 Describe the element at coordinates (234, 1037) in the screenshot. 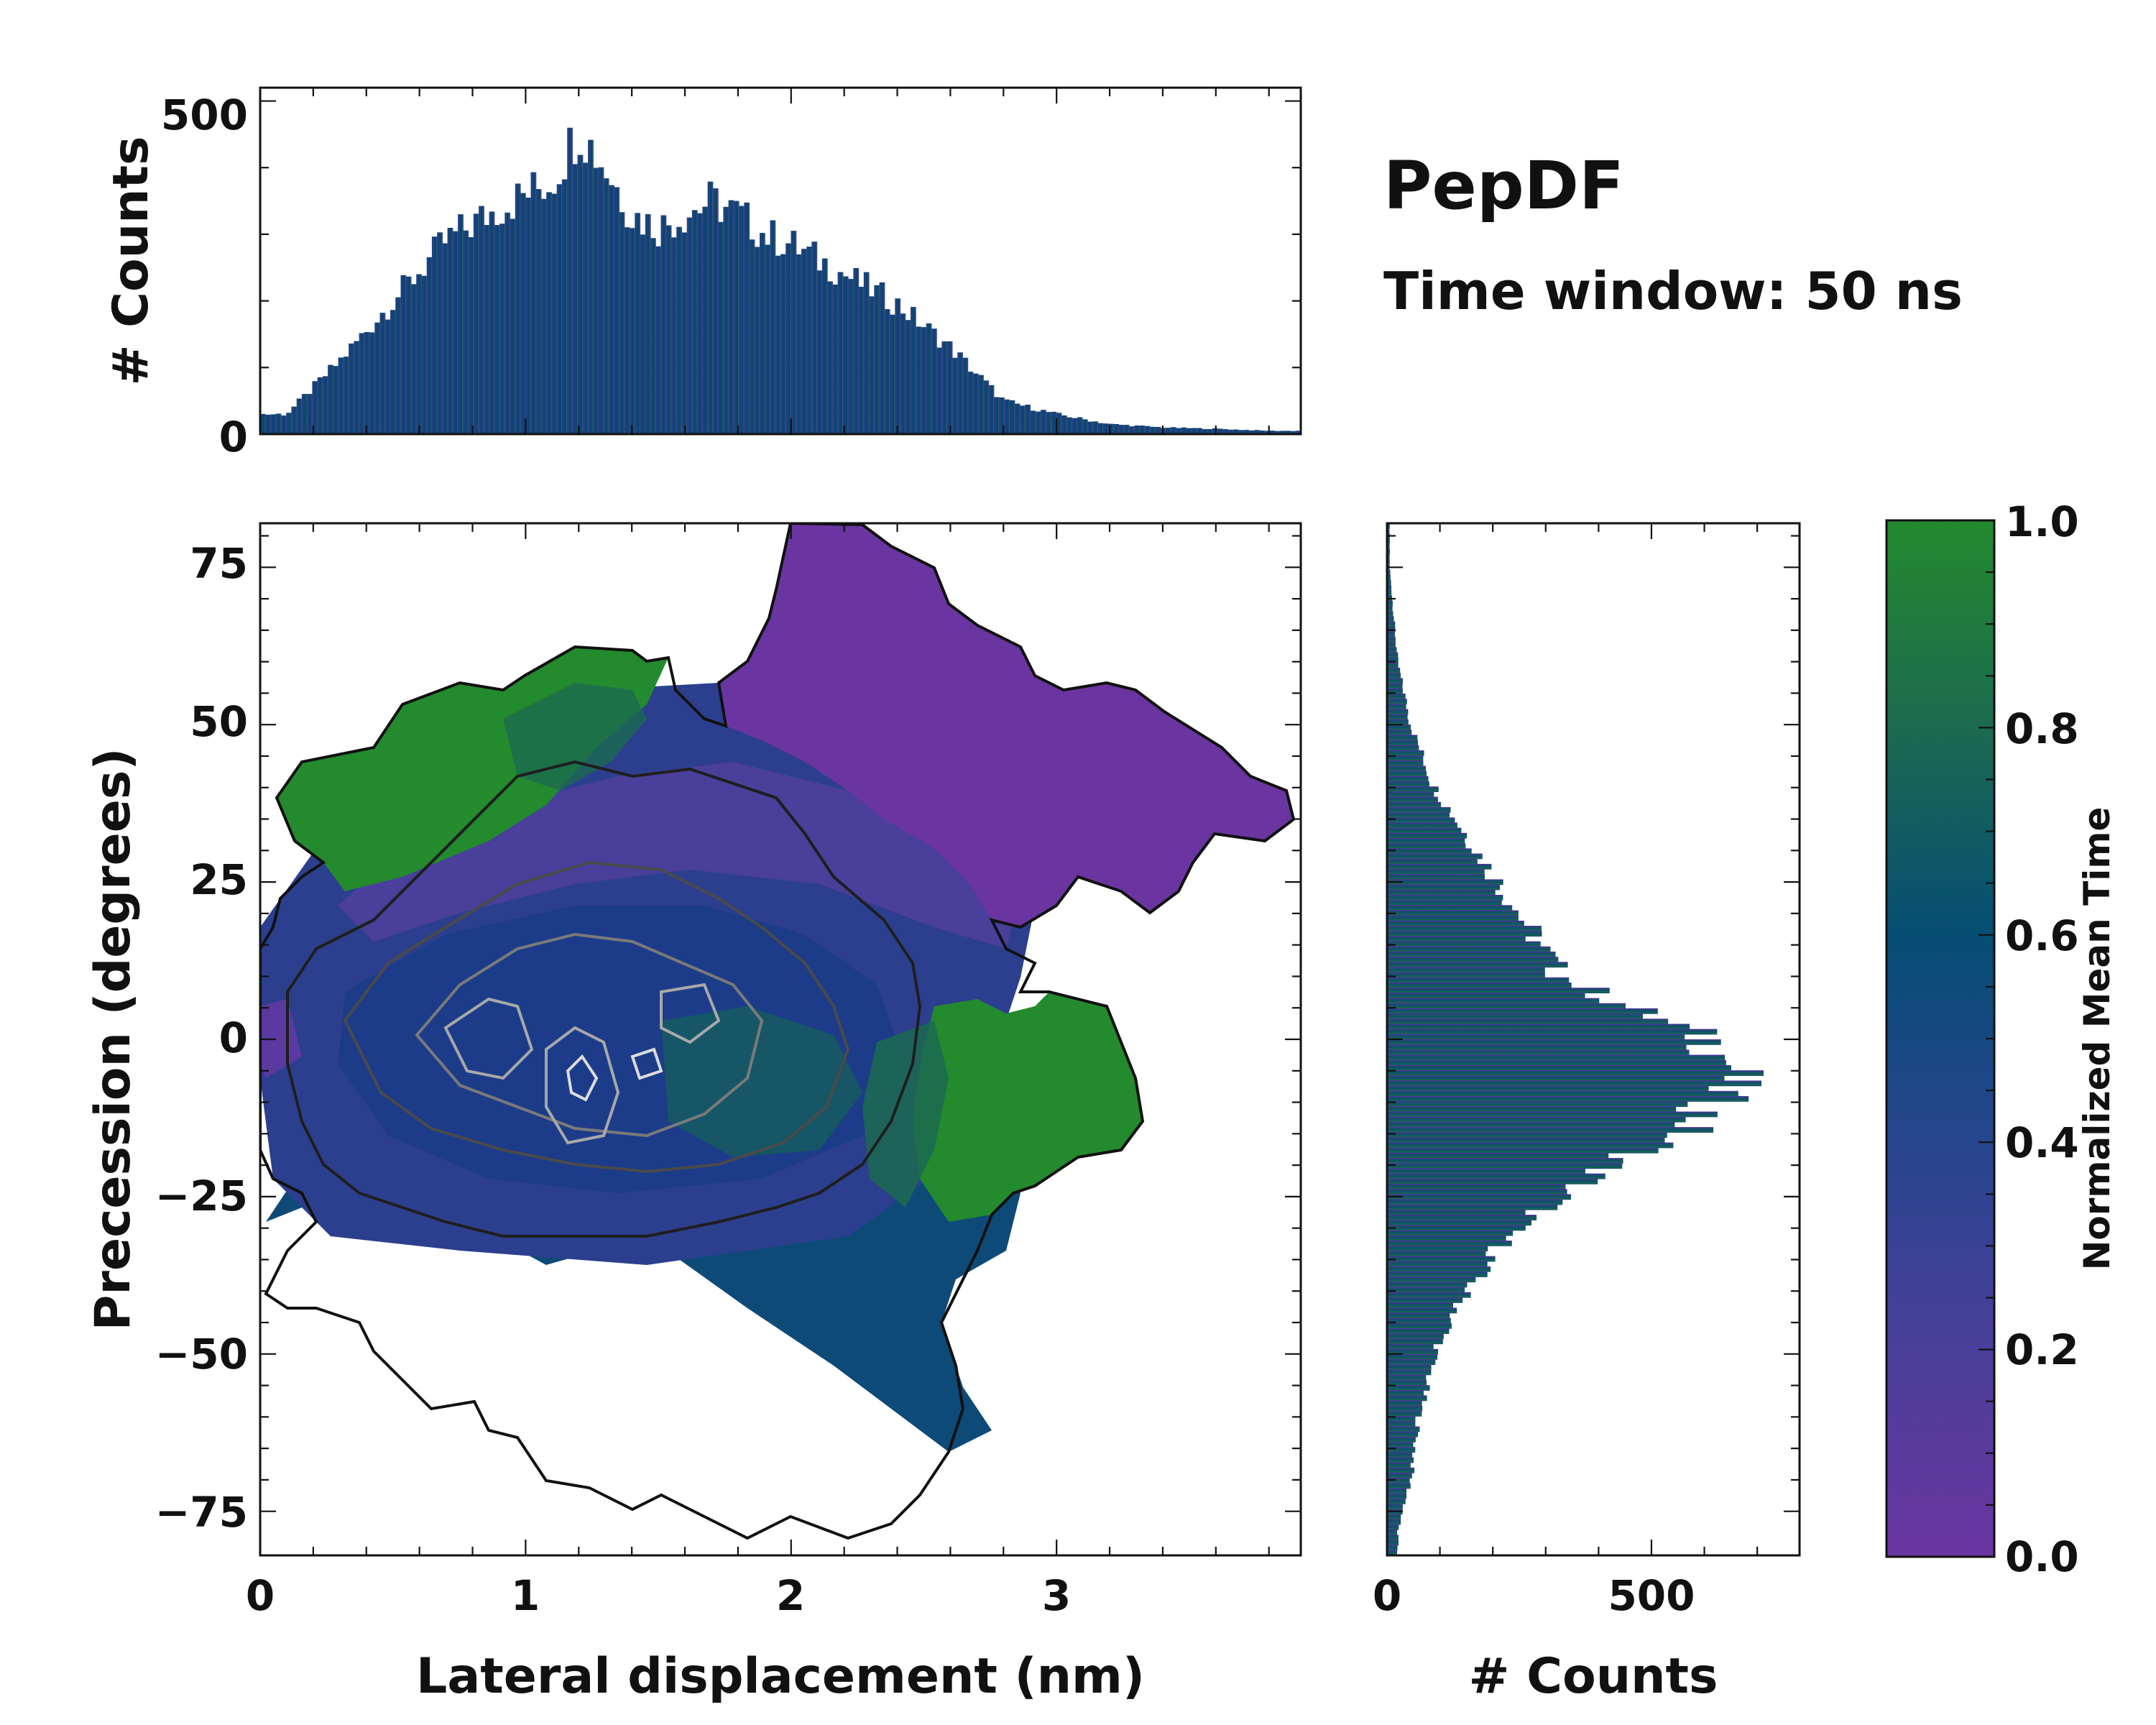

I see `main-ytick-label-0: 0` at that location.